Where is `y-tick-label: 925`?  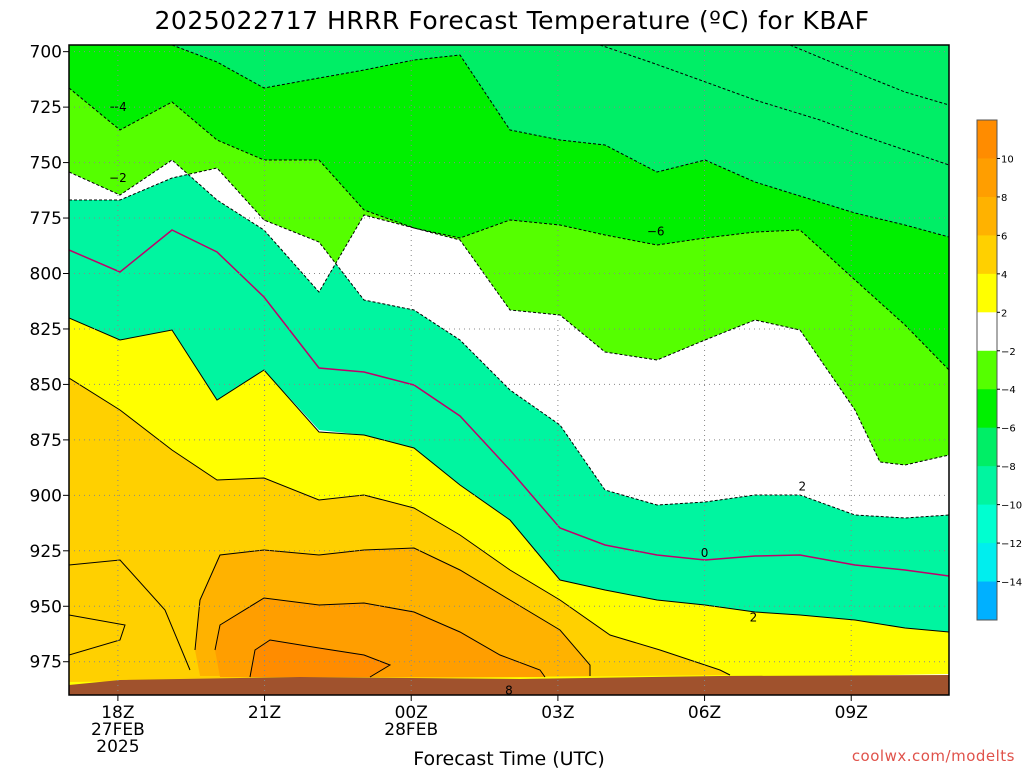
y-tick-label: 925 is located at coordinates (46, 552).